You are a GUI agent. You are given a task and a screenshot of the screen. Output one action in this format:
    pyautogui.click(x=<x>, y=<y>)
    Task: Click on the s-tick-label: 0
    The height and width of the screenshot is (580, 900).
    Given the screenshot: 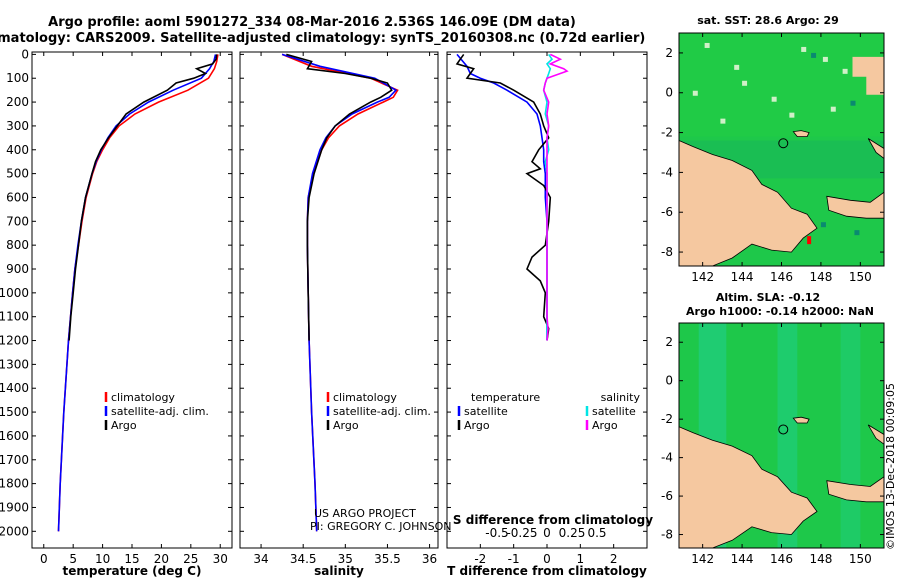 What is the action you would take?
    pyautogui.click(x=547, y=533)
    